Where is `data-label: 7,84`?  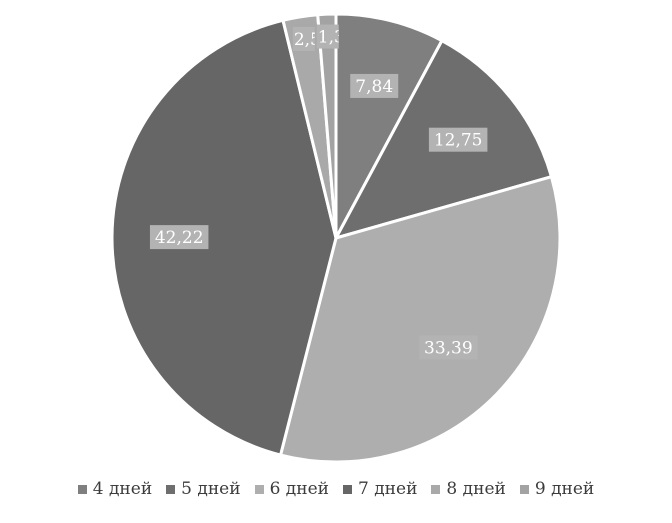
data-label: 7,84 is located at coordinates (374, 85).